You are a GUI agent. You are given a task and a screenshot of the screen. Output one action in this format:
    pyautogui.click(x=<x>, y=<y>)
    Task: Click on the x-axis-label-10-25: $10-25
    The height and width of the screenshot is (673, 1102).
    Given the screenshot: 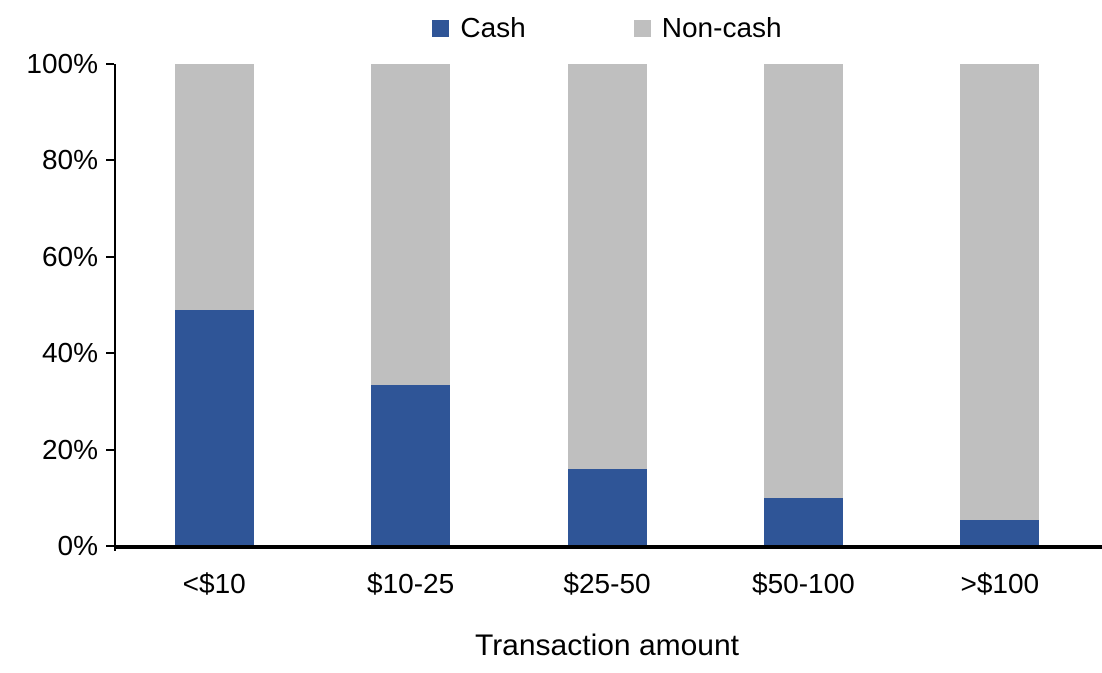 What is the action you would take?
    pyautogui.click(x=411, y=583)
    